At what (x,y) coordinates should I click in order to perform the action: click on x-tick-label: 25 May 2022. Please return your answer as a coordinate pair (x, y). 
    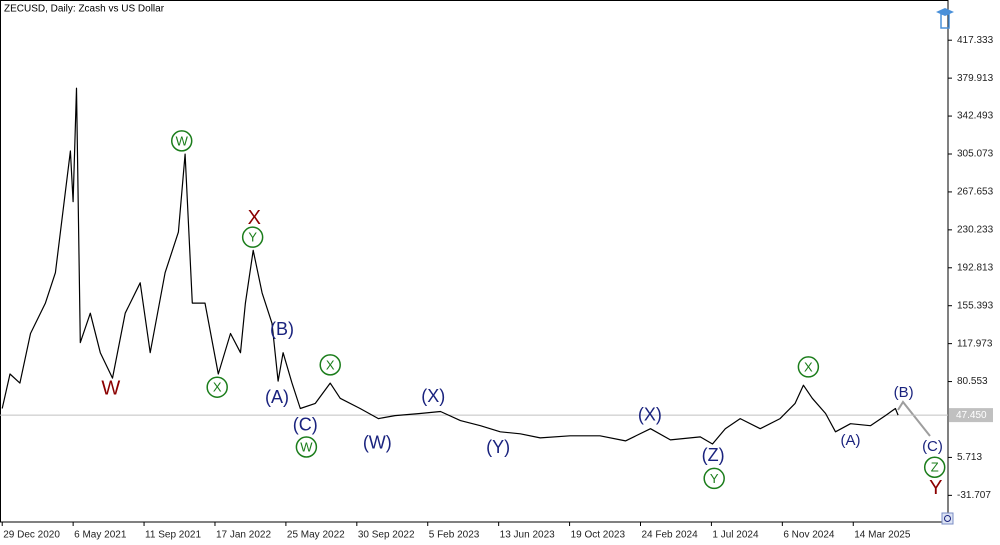
    Looking at the image, I should click on (316, 535).